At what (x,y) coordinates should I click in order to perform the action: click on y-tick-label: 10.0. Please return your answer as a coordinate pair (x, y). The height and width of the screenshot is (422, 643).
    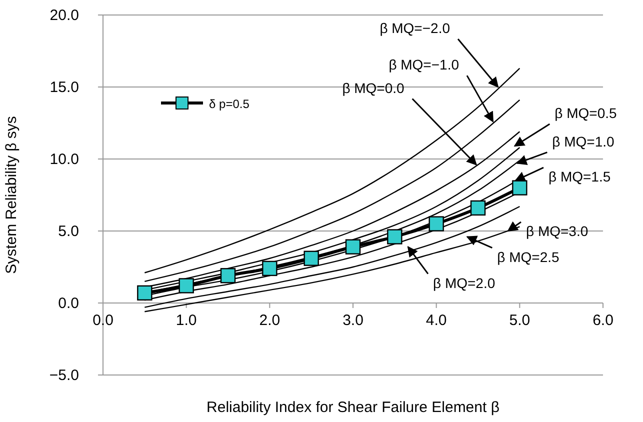
    Looking at the image, I should click on (64, 159).